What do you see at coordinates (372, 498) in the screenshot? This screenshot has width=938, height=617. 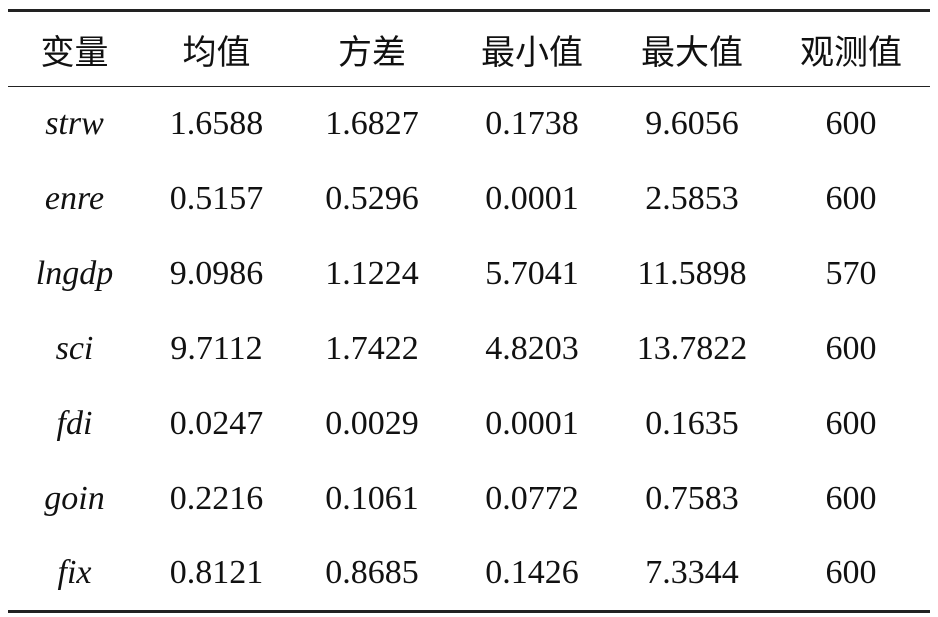 I see `value-cell: 0.1061` at bounding box center [372, 498].